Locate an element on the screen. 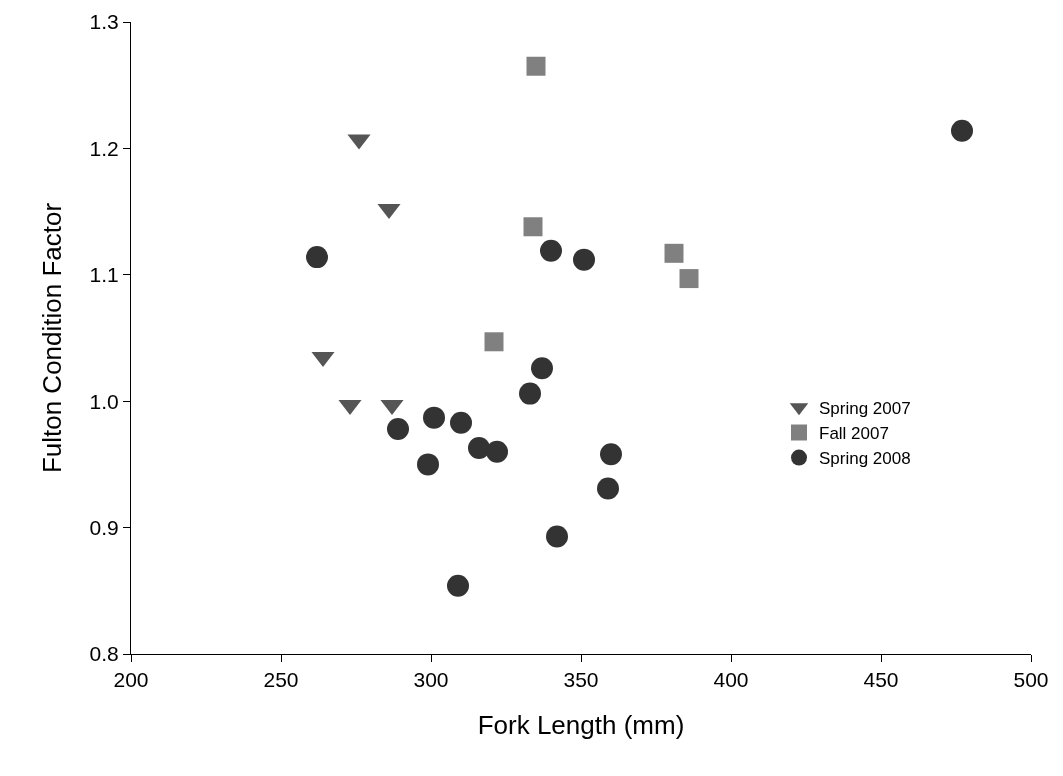 Image resolution: width=1063 pixels, height=776 pixels. y-tick-label: 0.8 is located at coordinates (104, 654).